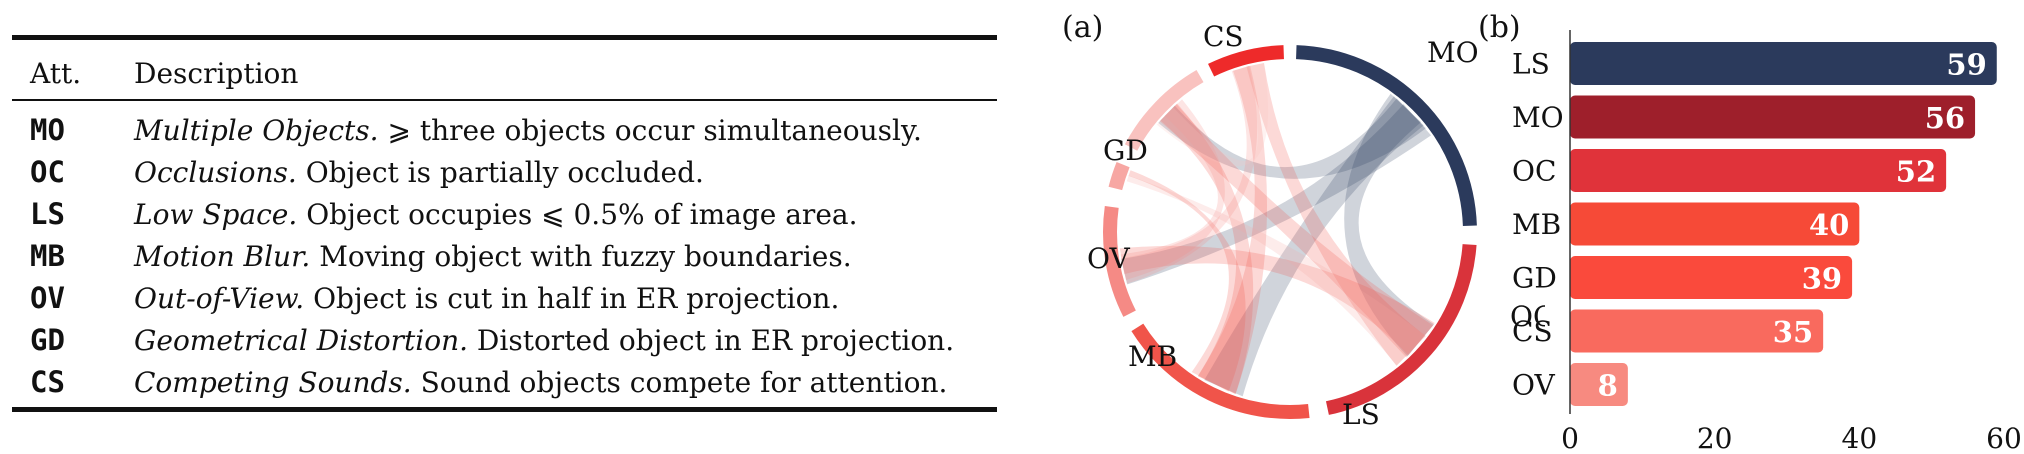  What do you see at coordinates (504, 37) in the screenshot?
I see `table-top-rule` at bounding box center [504, 37].